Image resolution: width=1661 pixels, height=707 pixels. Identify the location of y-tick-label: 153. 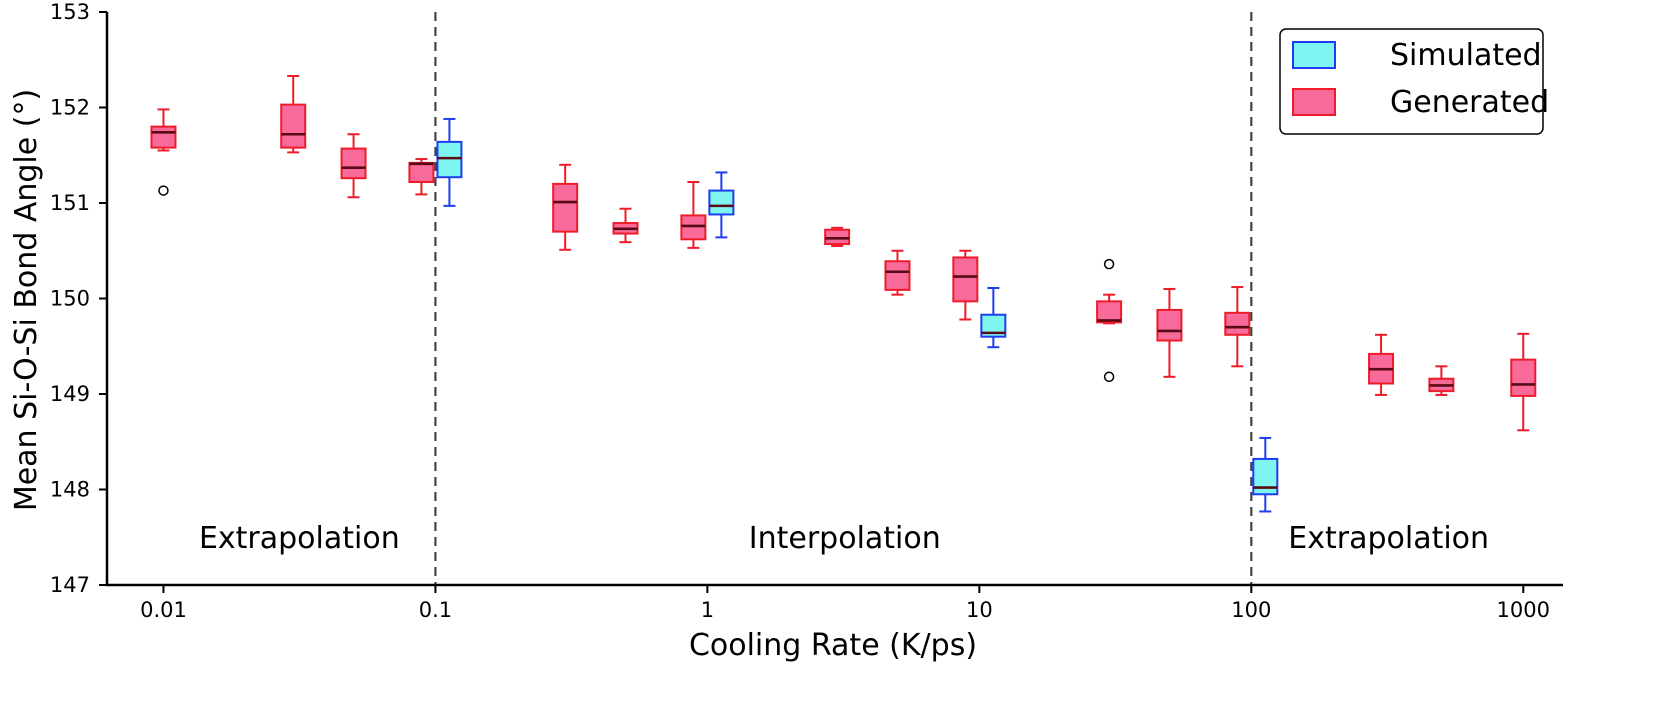
(70, 12).